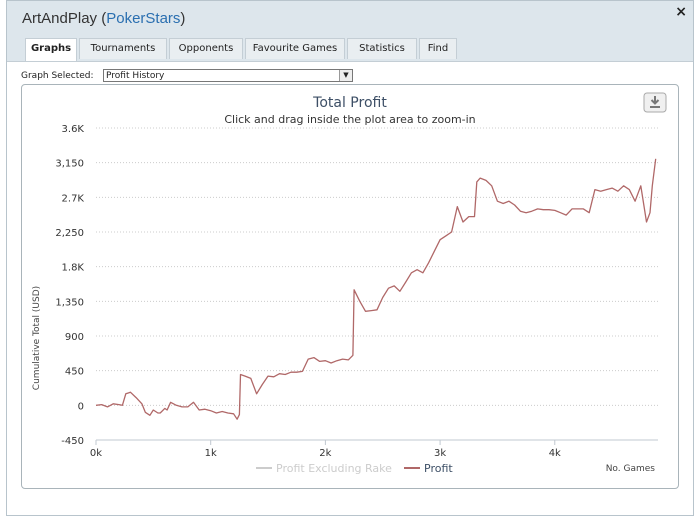 This screenshot has width=700, height=518. What do you see at coordinates (123, 48) in the screenshot?
I see `tab-tournaments: Tournaments` at bounding box center [123, 48].